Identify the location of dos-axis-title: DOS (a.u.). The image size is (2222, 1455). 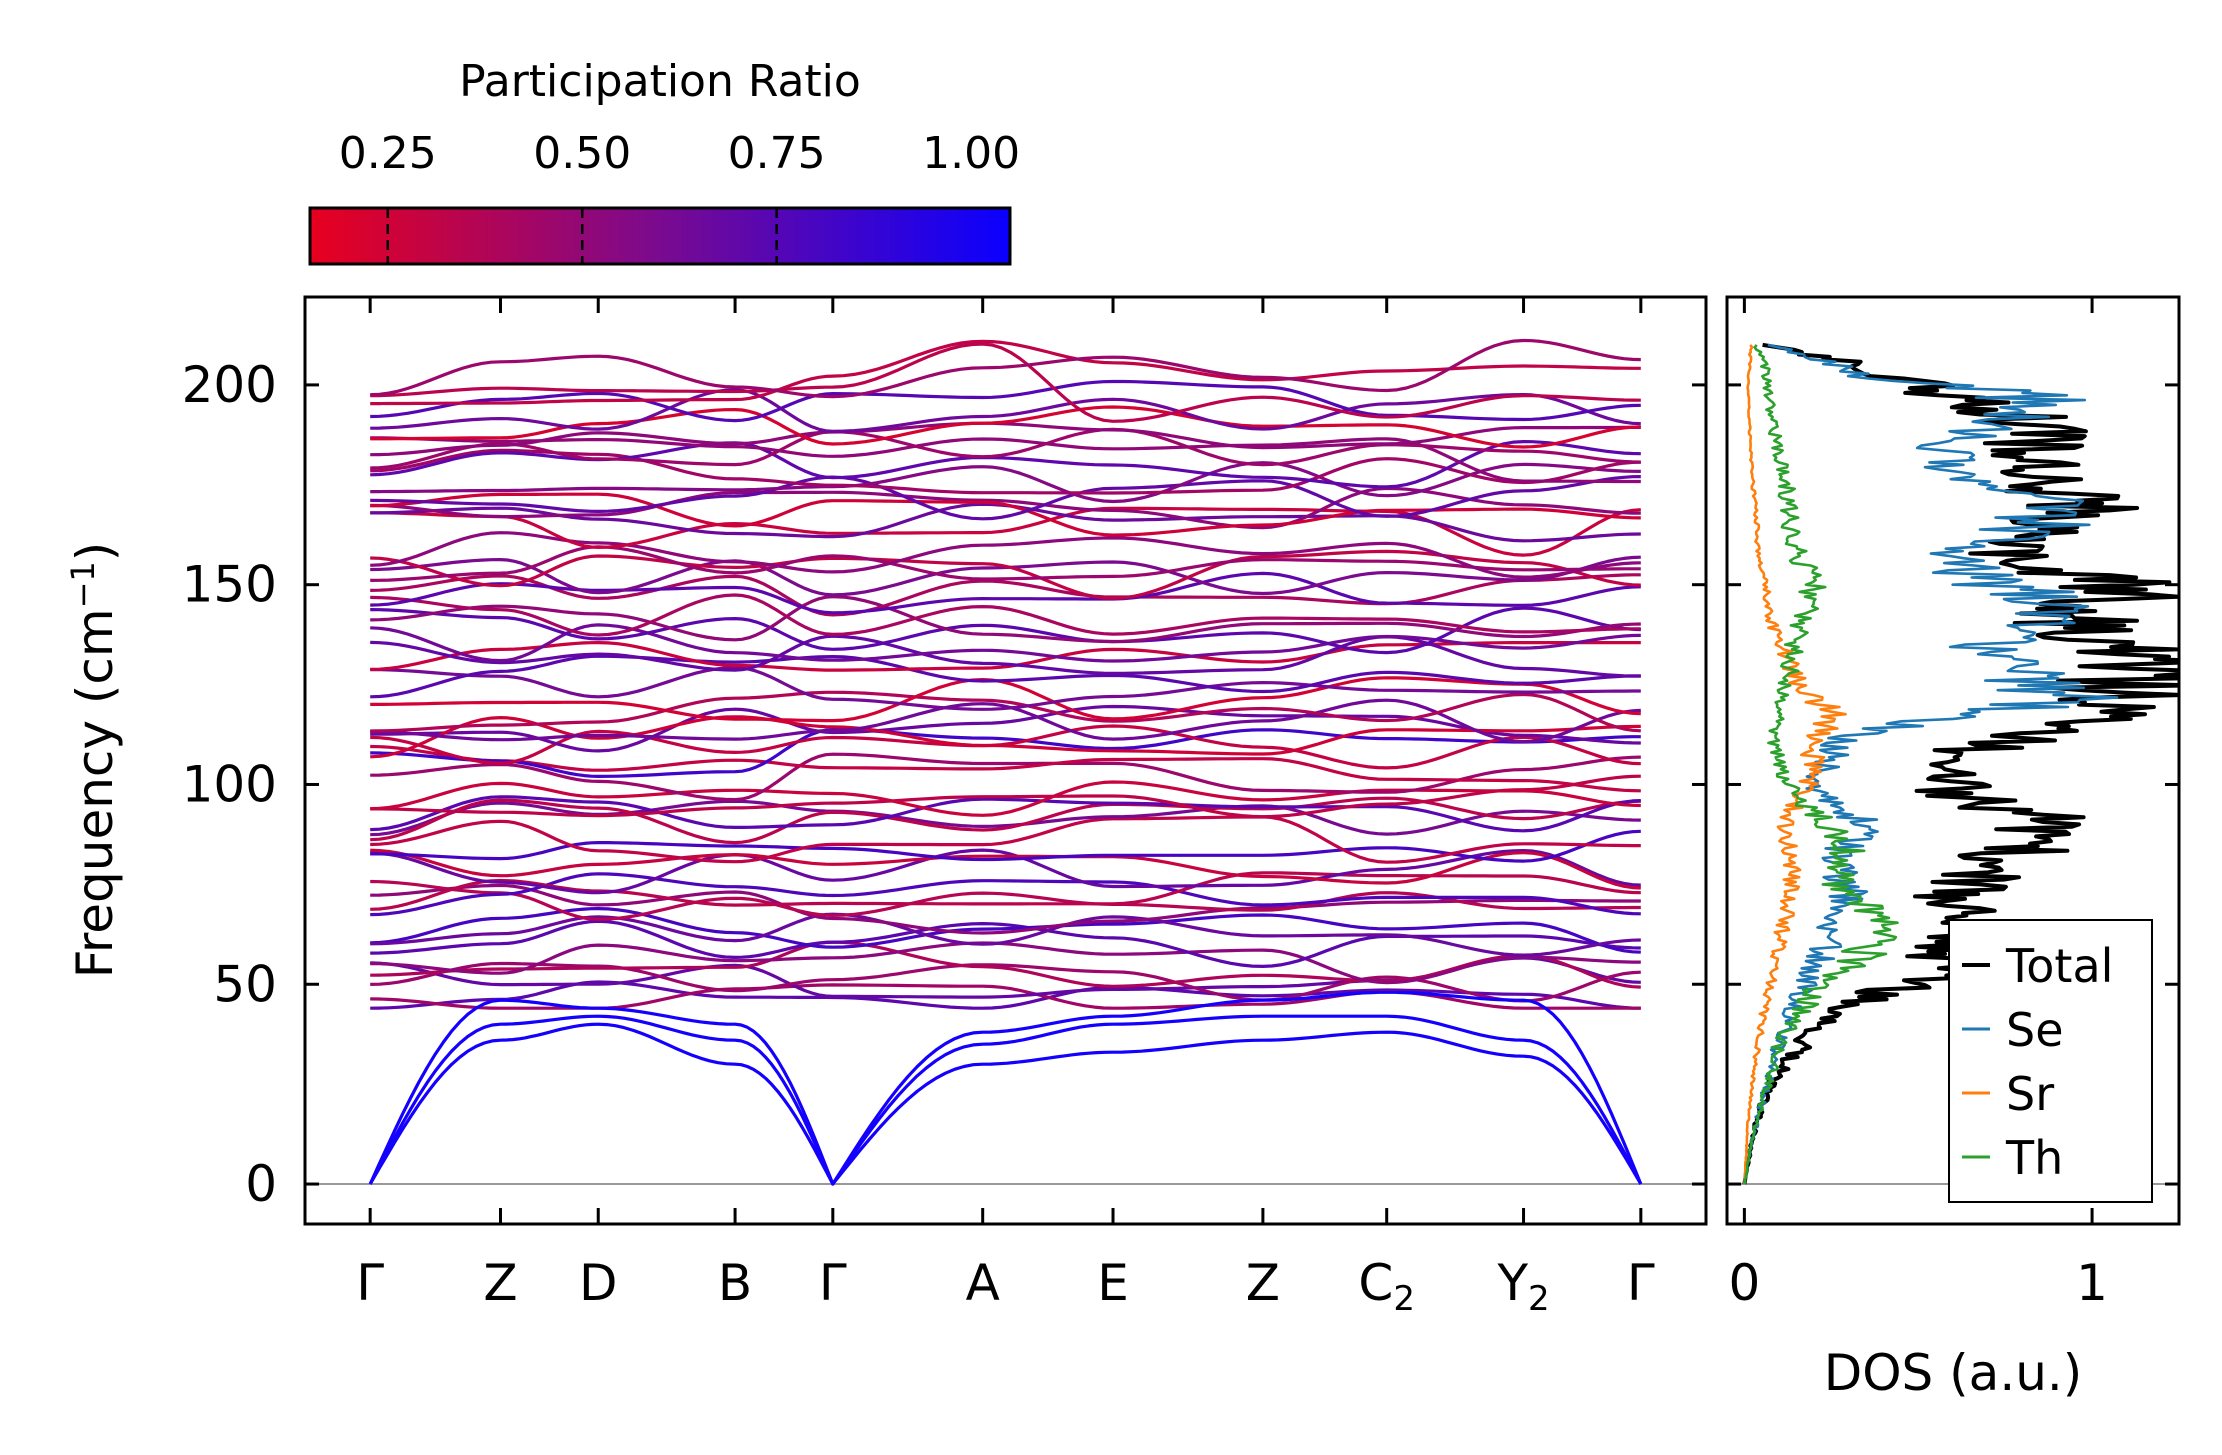
(1953, 1373).